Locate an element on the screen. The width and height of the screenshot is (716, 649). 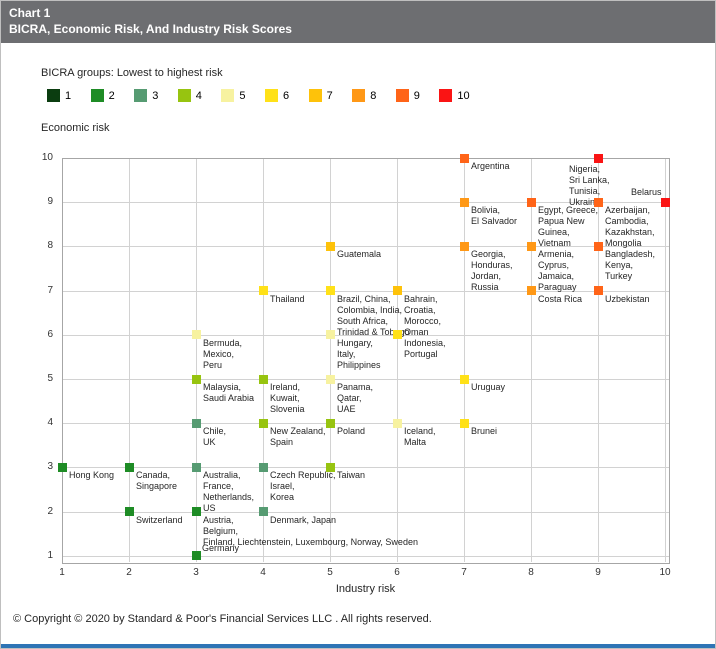
y-tick-label: 7 is located at coordinates (50, 290).